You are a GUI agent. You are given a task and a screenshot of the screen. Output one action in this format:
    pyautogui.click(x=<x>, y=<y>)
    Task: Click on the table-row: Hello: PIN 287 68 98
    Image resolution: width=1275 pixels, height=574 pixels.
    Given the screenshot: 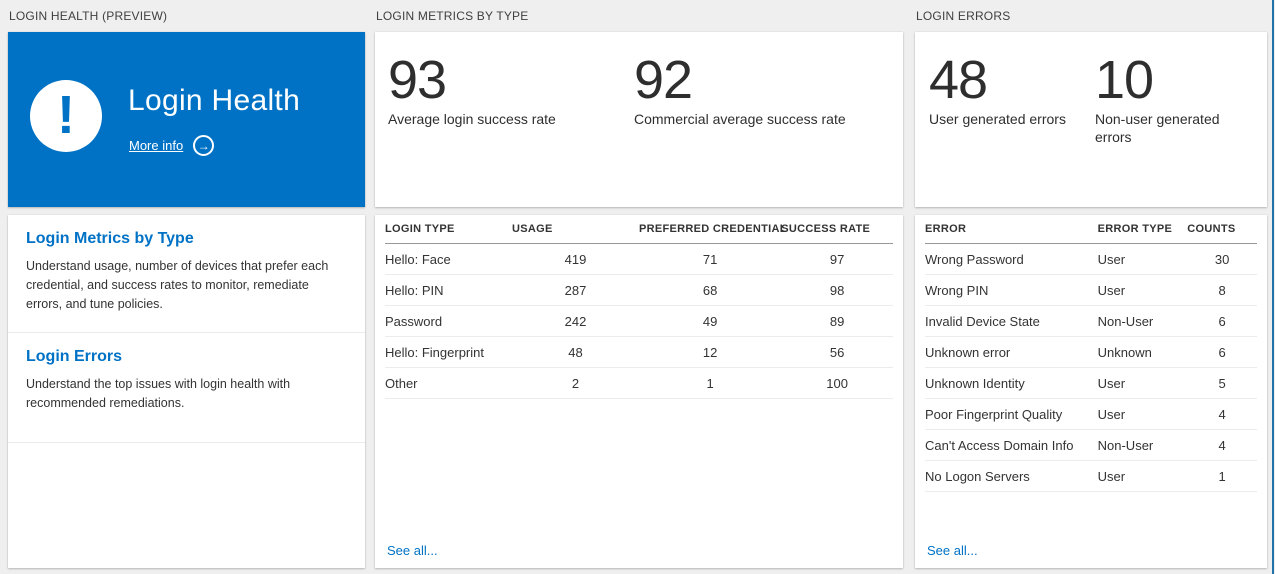 What is the action you would take?
    pyautogui.click(x=639, y=290)
    